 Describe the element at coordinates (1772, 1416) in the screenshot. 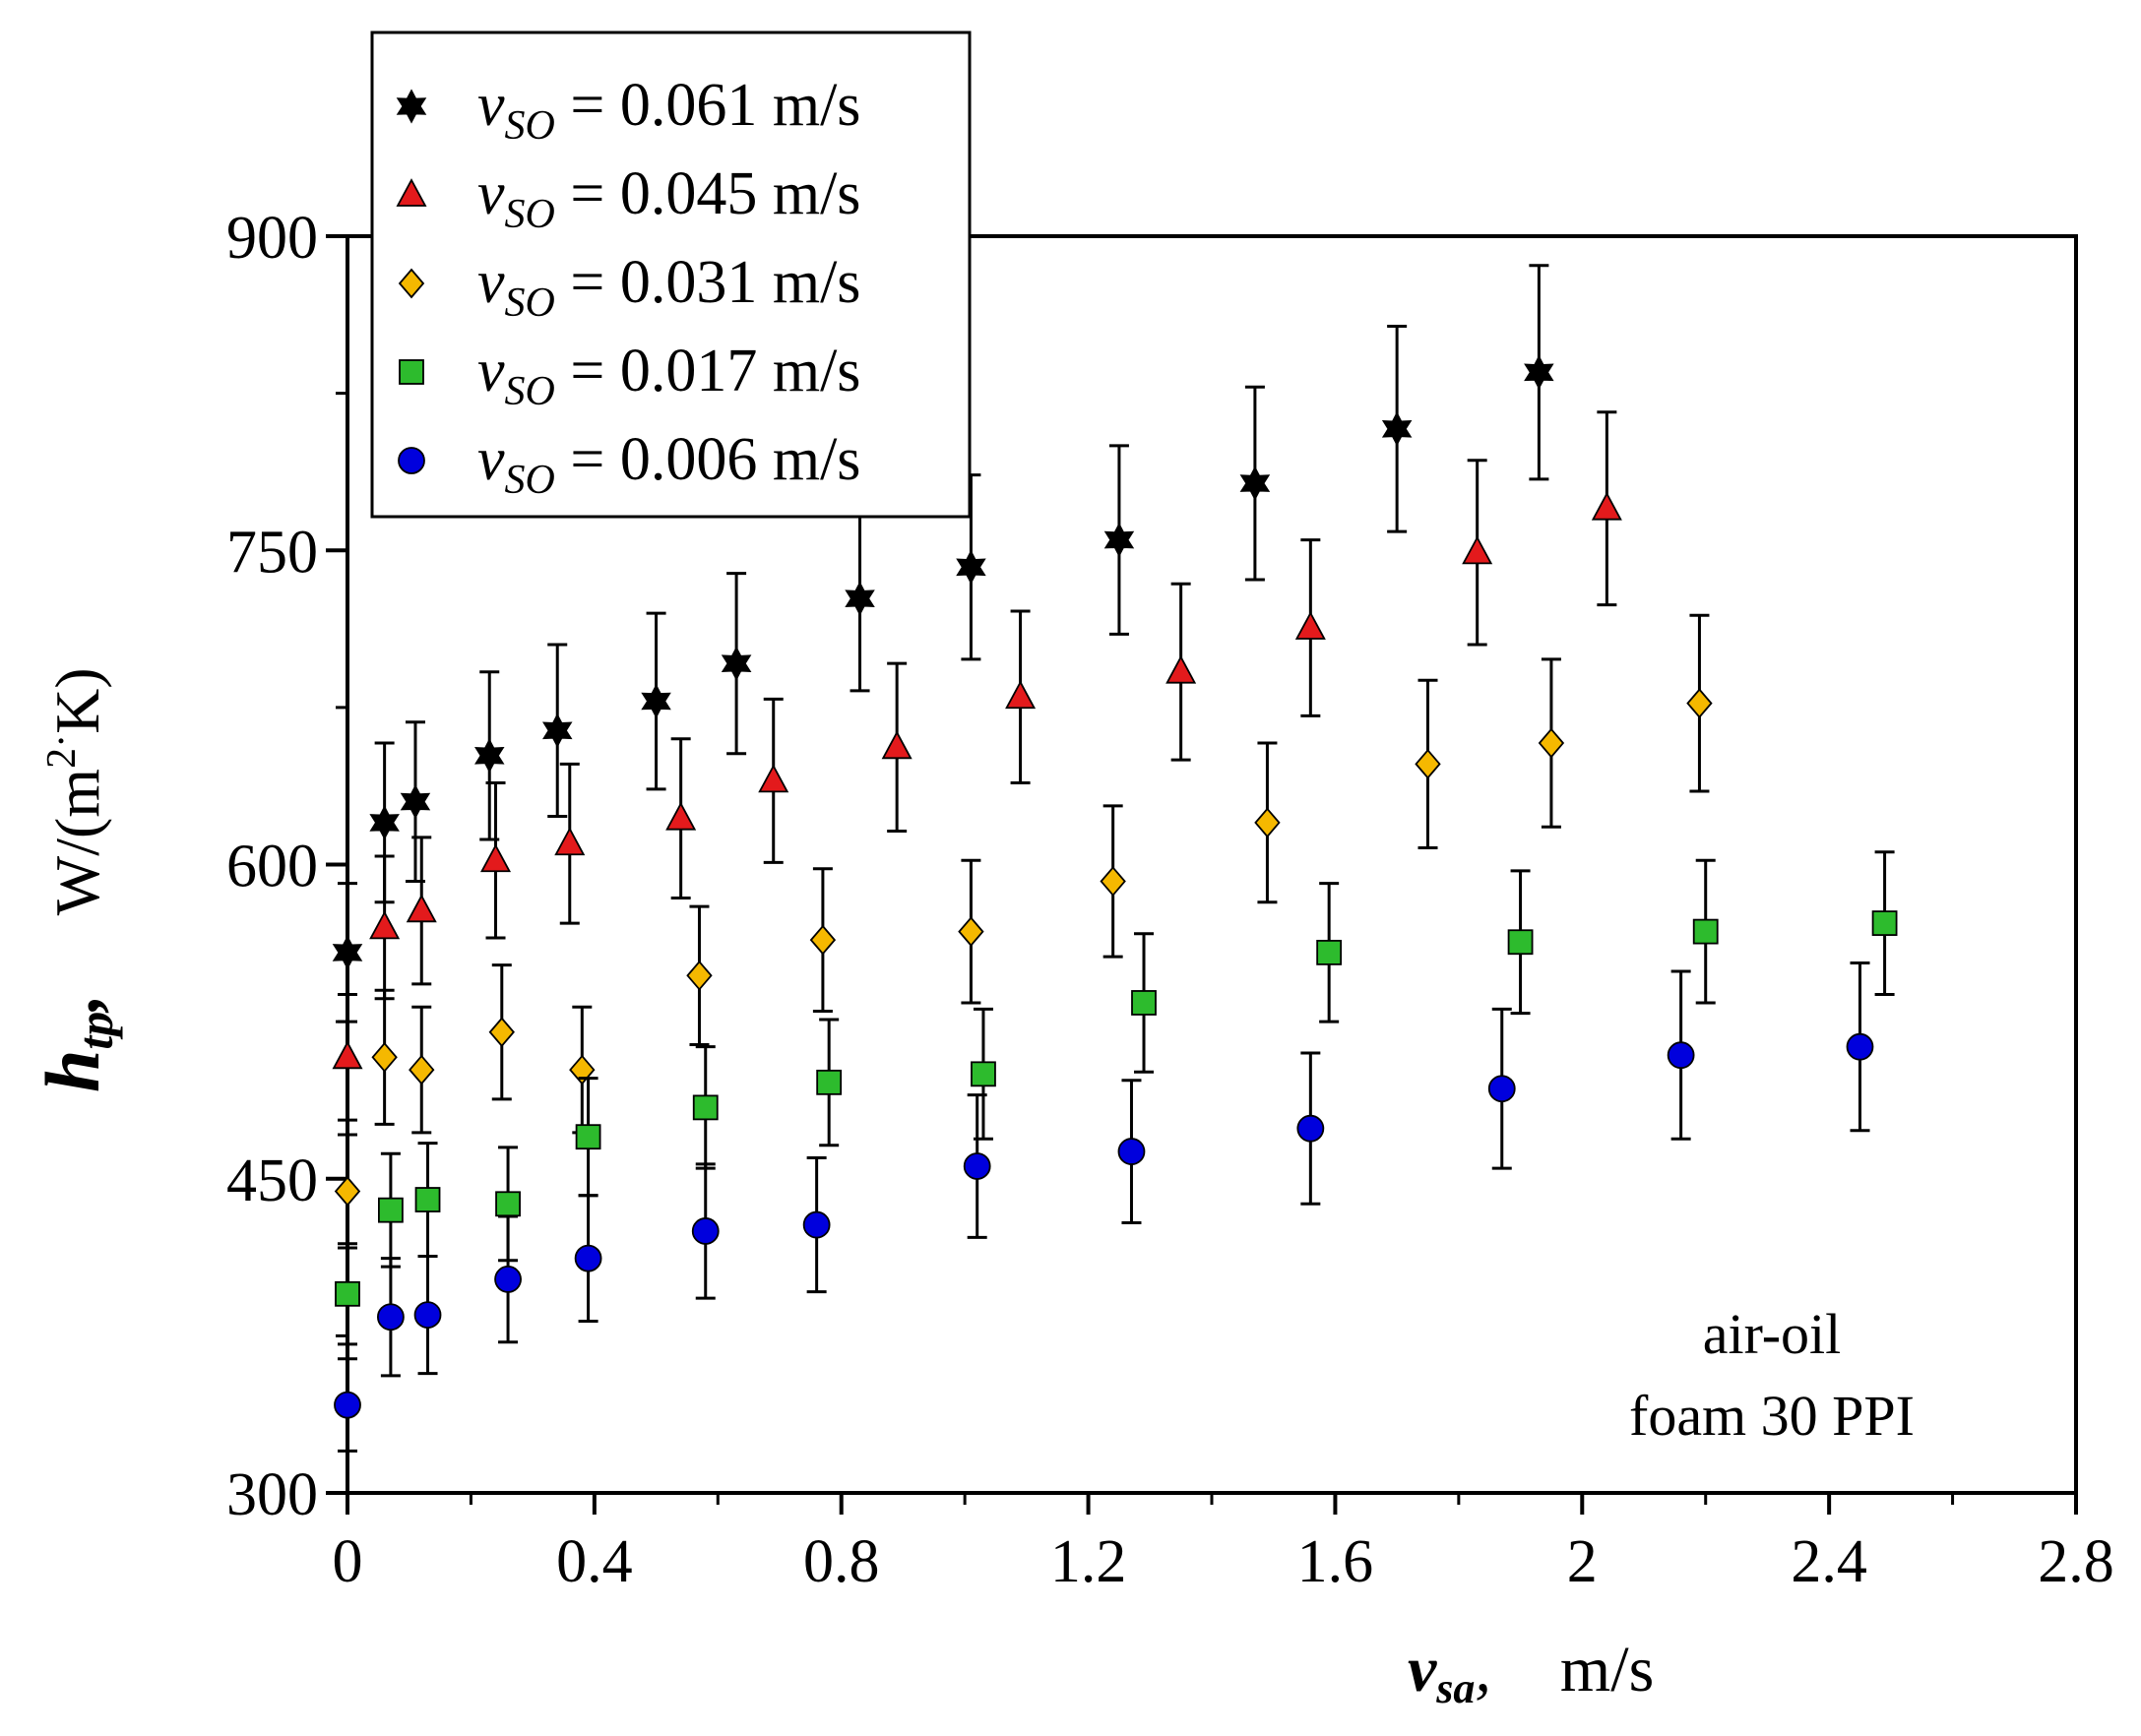

I see `annotation-line-2: foam 30 PPI` at that location.